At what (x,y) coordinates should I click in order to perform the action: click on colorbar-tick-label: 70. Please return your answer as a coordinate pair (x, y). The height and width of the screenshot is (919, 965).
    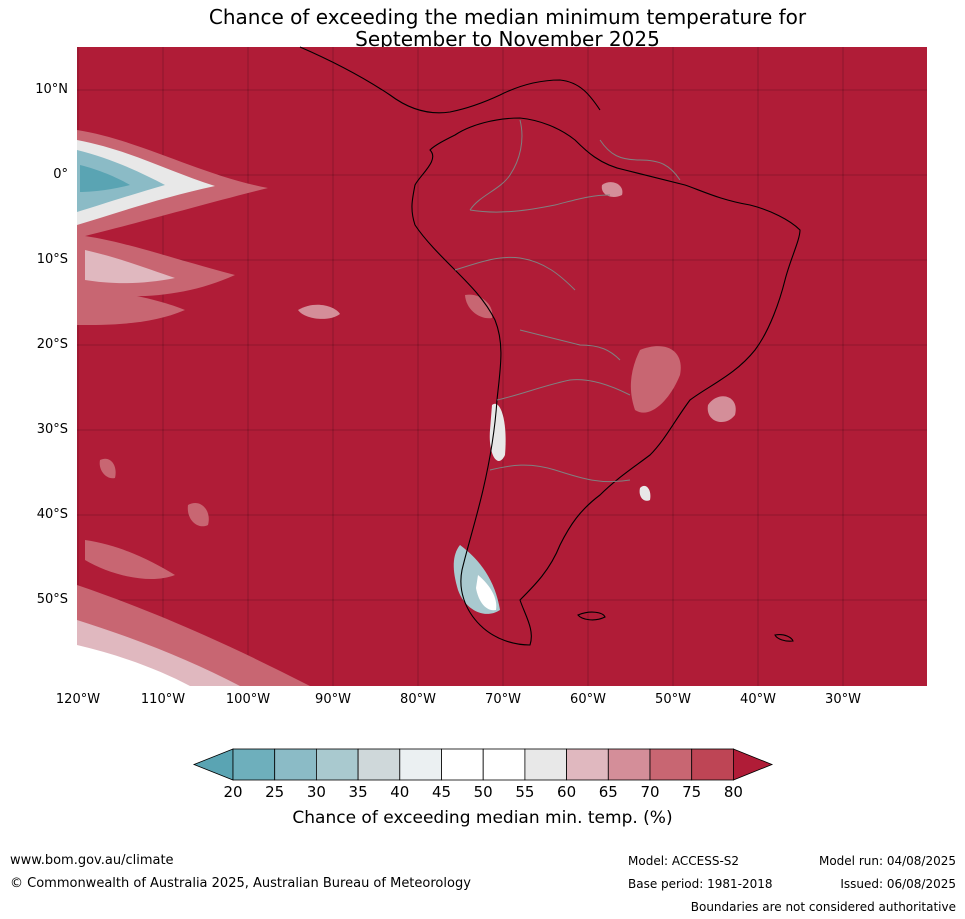
    Looking at the image, I should click on (650, 792).